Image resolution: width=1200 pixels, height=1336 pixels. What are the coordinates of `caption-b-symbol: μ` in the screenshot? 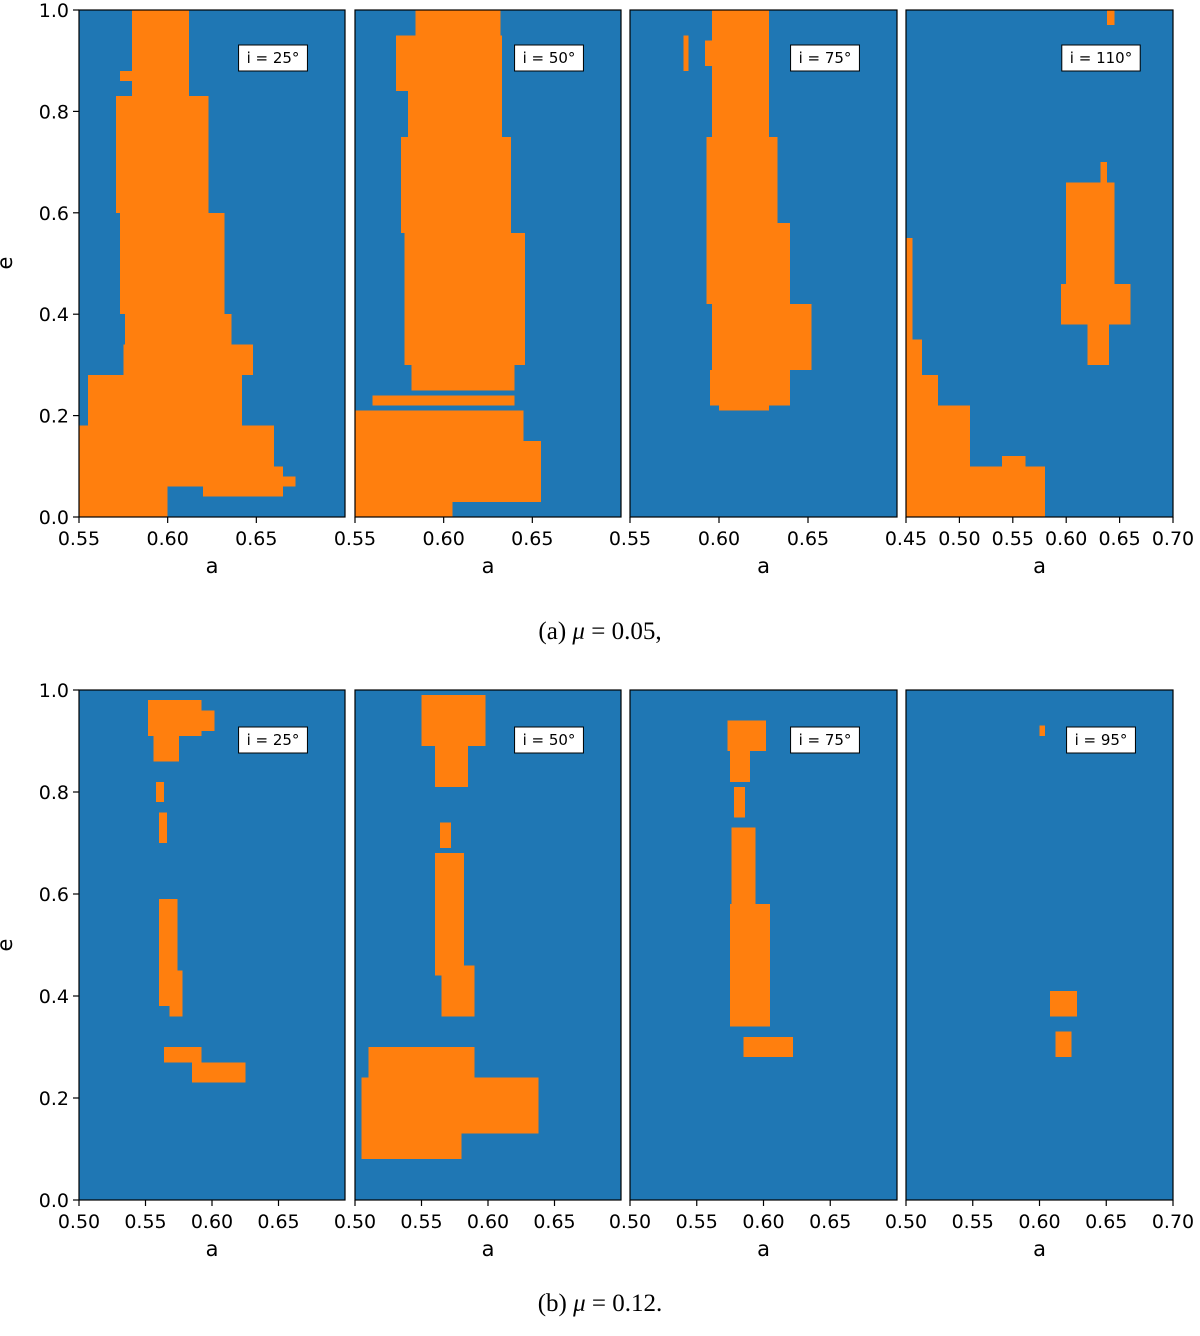 It's located at (579, 1303).